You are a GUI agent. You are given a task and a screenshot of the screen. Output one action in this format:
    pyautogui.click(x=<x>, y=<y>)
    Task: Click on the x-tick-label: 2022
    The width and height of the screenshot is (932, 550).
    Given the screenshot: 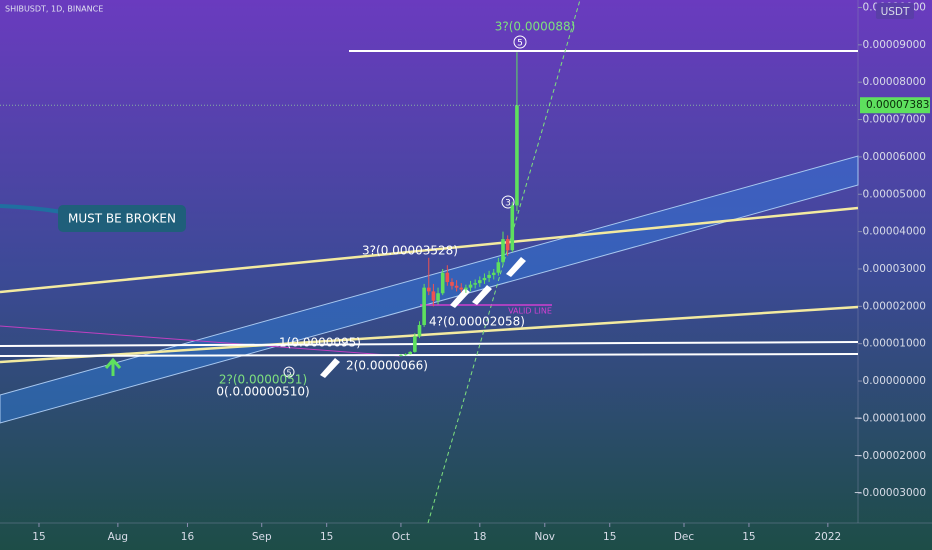 What is the action you would take?
    pyautogui.click(x=827, y=537)
    